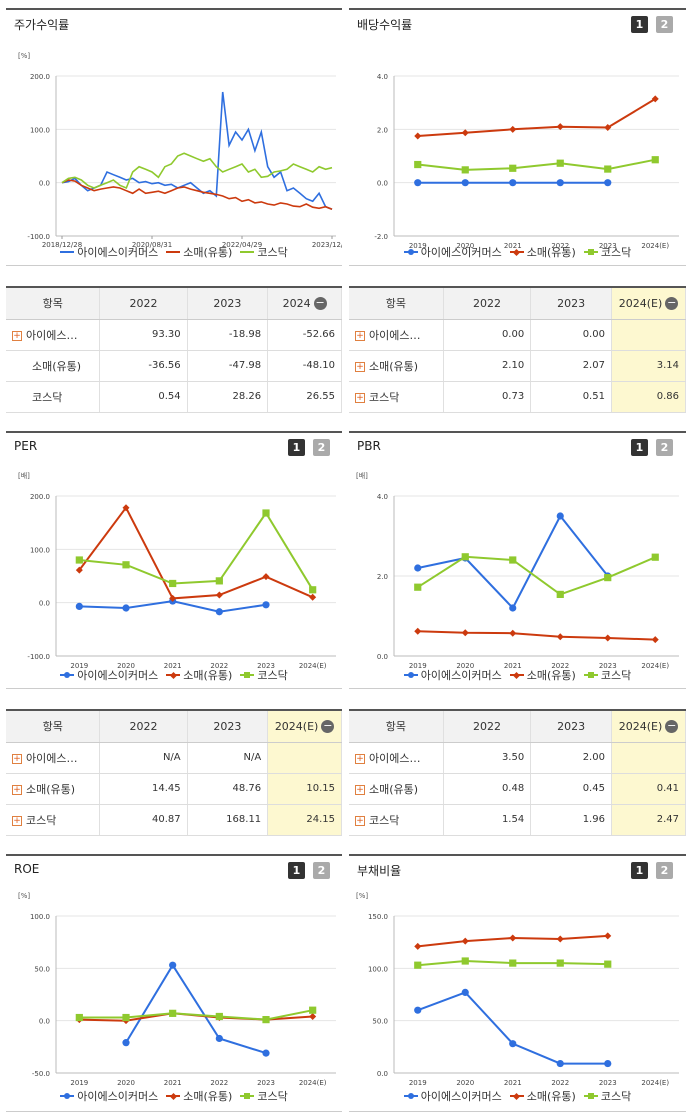  Describe the element at coordinates (53, 820) in the screenshot. I see `row-name-cell: + 코스닥` at that location.